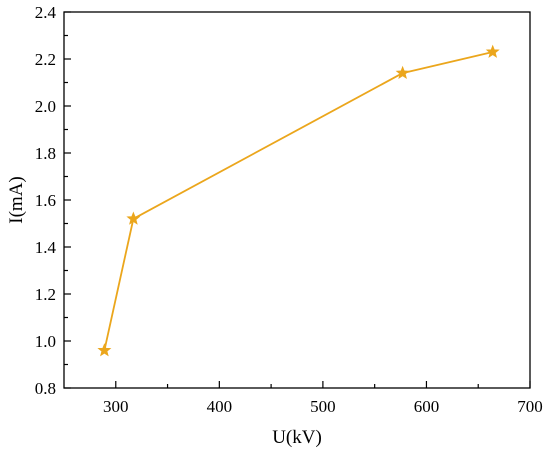 The width and height of the screenshot is (550, 457). I want to click on x-tick-label: 500, so click(323, 406).